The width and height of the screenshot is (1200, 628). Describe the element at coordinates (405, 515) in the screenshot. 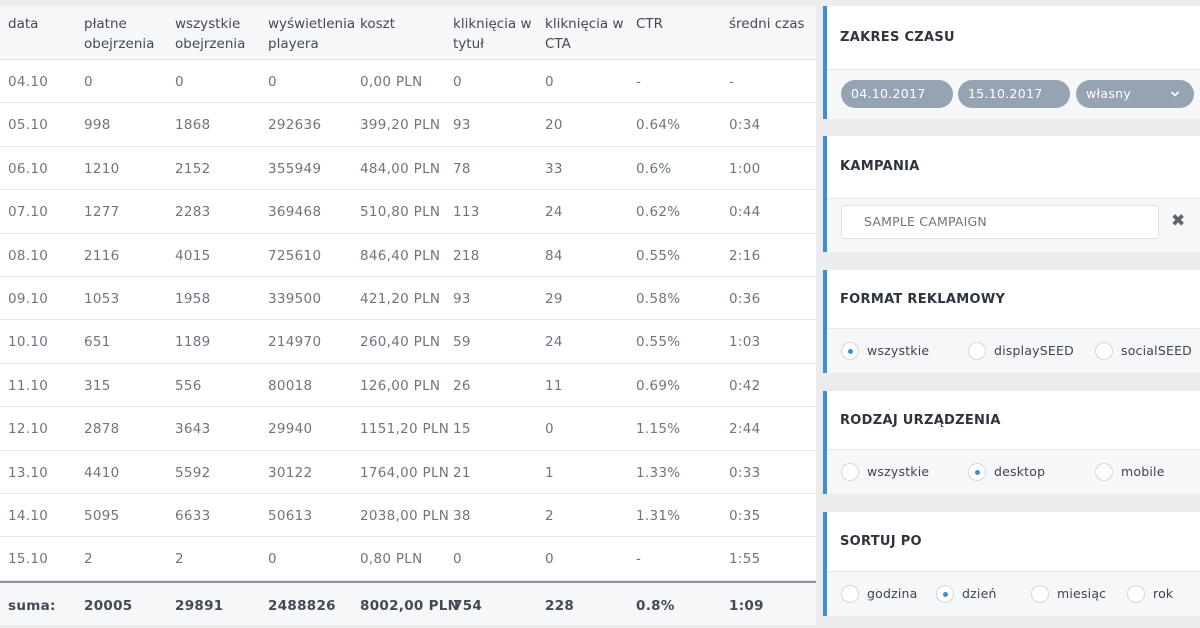

I see `cell-cost: 2038,00 PLN` at that location.